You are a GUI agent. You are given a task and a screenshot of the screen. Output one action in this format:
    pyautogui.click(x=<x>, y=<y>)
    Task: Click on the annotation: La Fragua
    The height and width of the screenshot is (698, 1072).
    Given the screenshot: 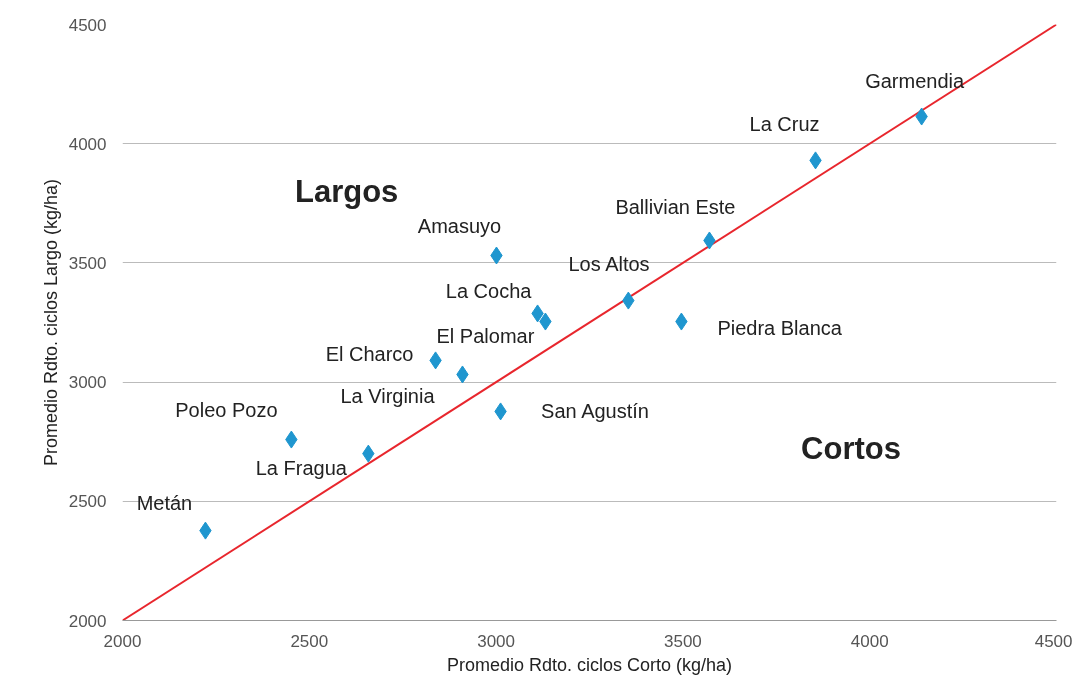 What is the action you would take?
    pyautogui.click(x=301, y=467)
    